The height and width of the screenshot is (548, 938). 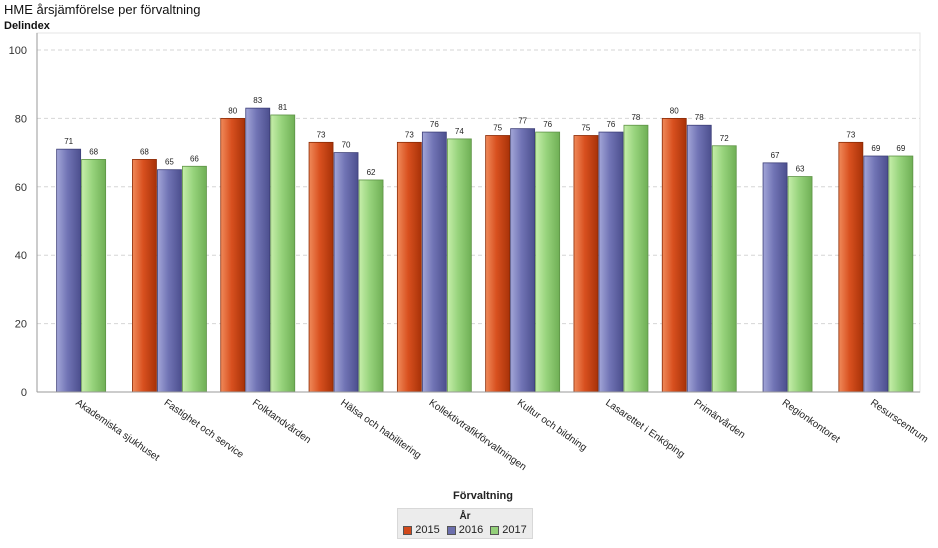 What do you see at coordinates (282, 107) in the screenshot?
I see `data-label: 81` at bounding box center [282, 107].